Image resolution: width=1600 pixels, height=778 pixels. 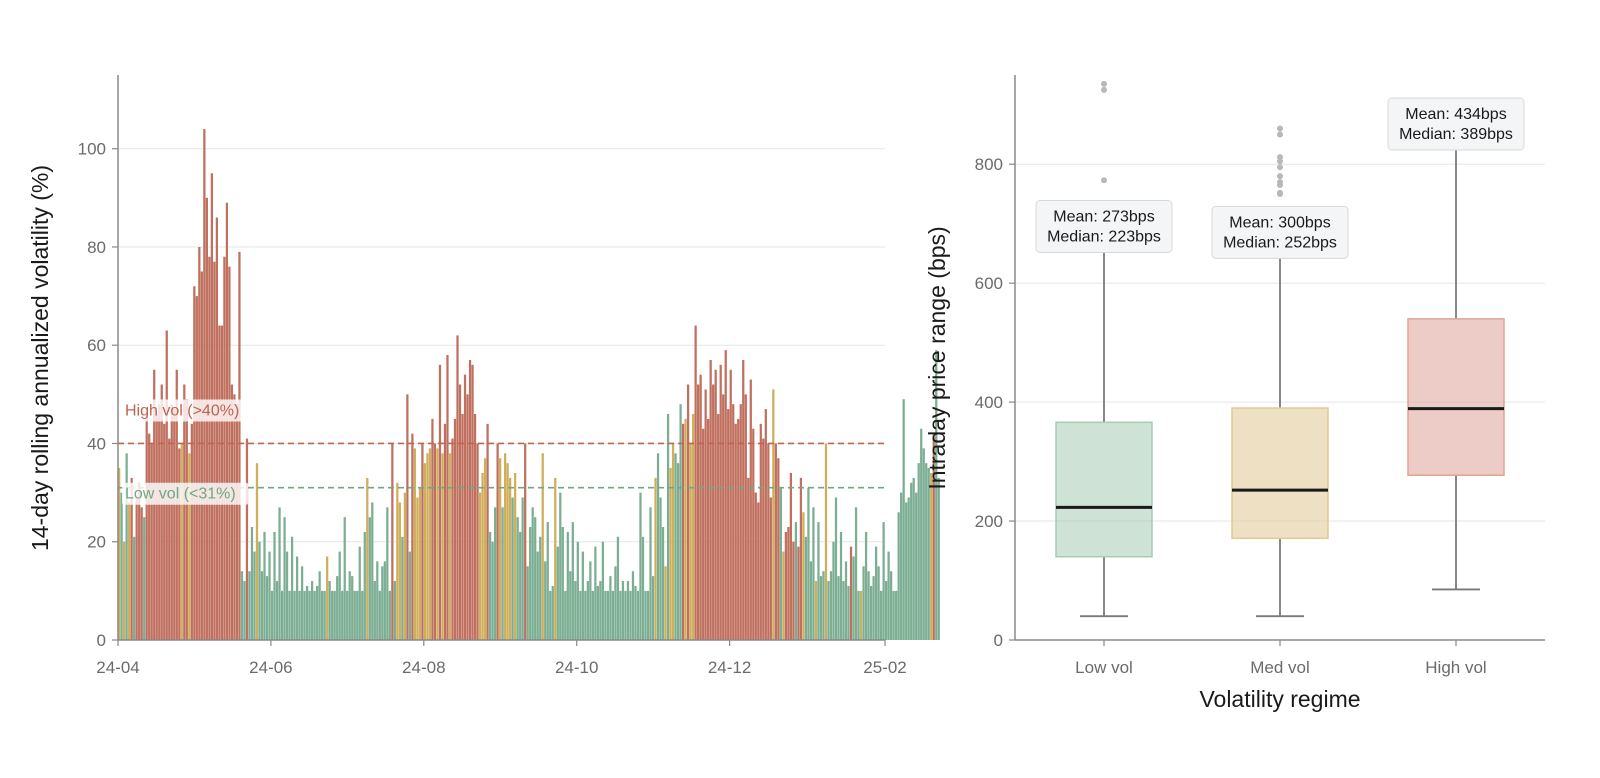 What do you see at coordinates (182, 410) in the screenshot?
I see `threshold-label: High vol (>40%)` at bounding box center [182, 410].